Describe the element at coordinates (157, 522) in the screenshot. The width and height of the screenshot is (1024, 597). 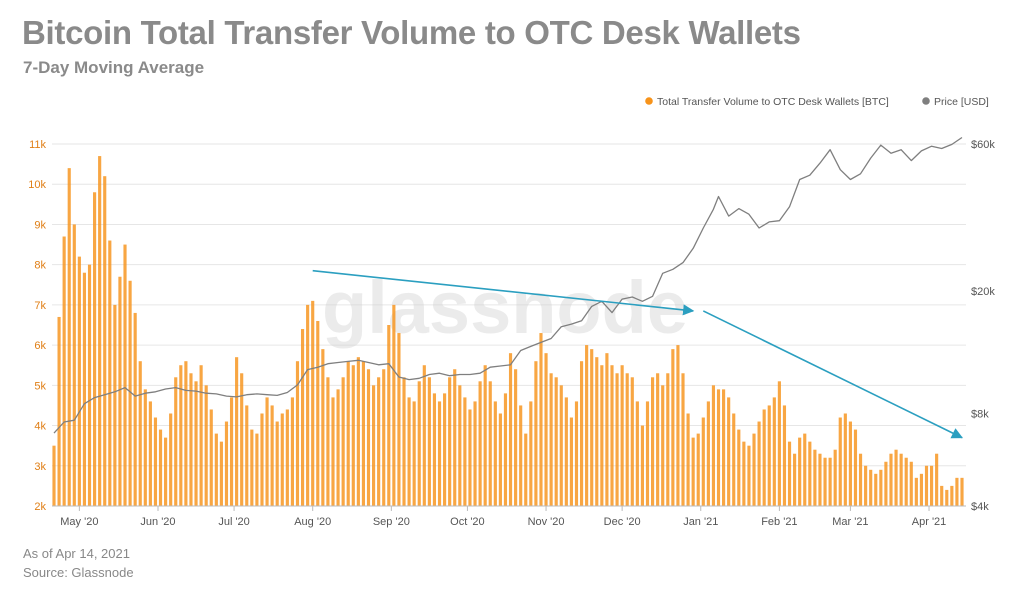
I see `x-tick-label: Jun '20` at that location.